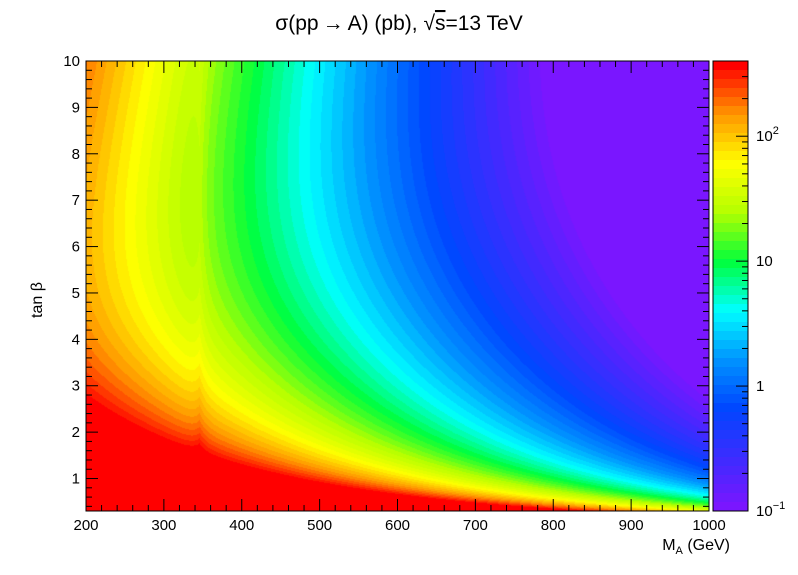 Image resolution: width=798 pixels, height=575 pixels. What do you see at coordinates (475, 525) in the screenshot?
I see `x-tick-label: 700` at bounding box center [475, 525].